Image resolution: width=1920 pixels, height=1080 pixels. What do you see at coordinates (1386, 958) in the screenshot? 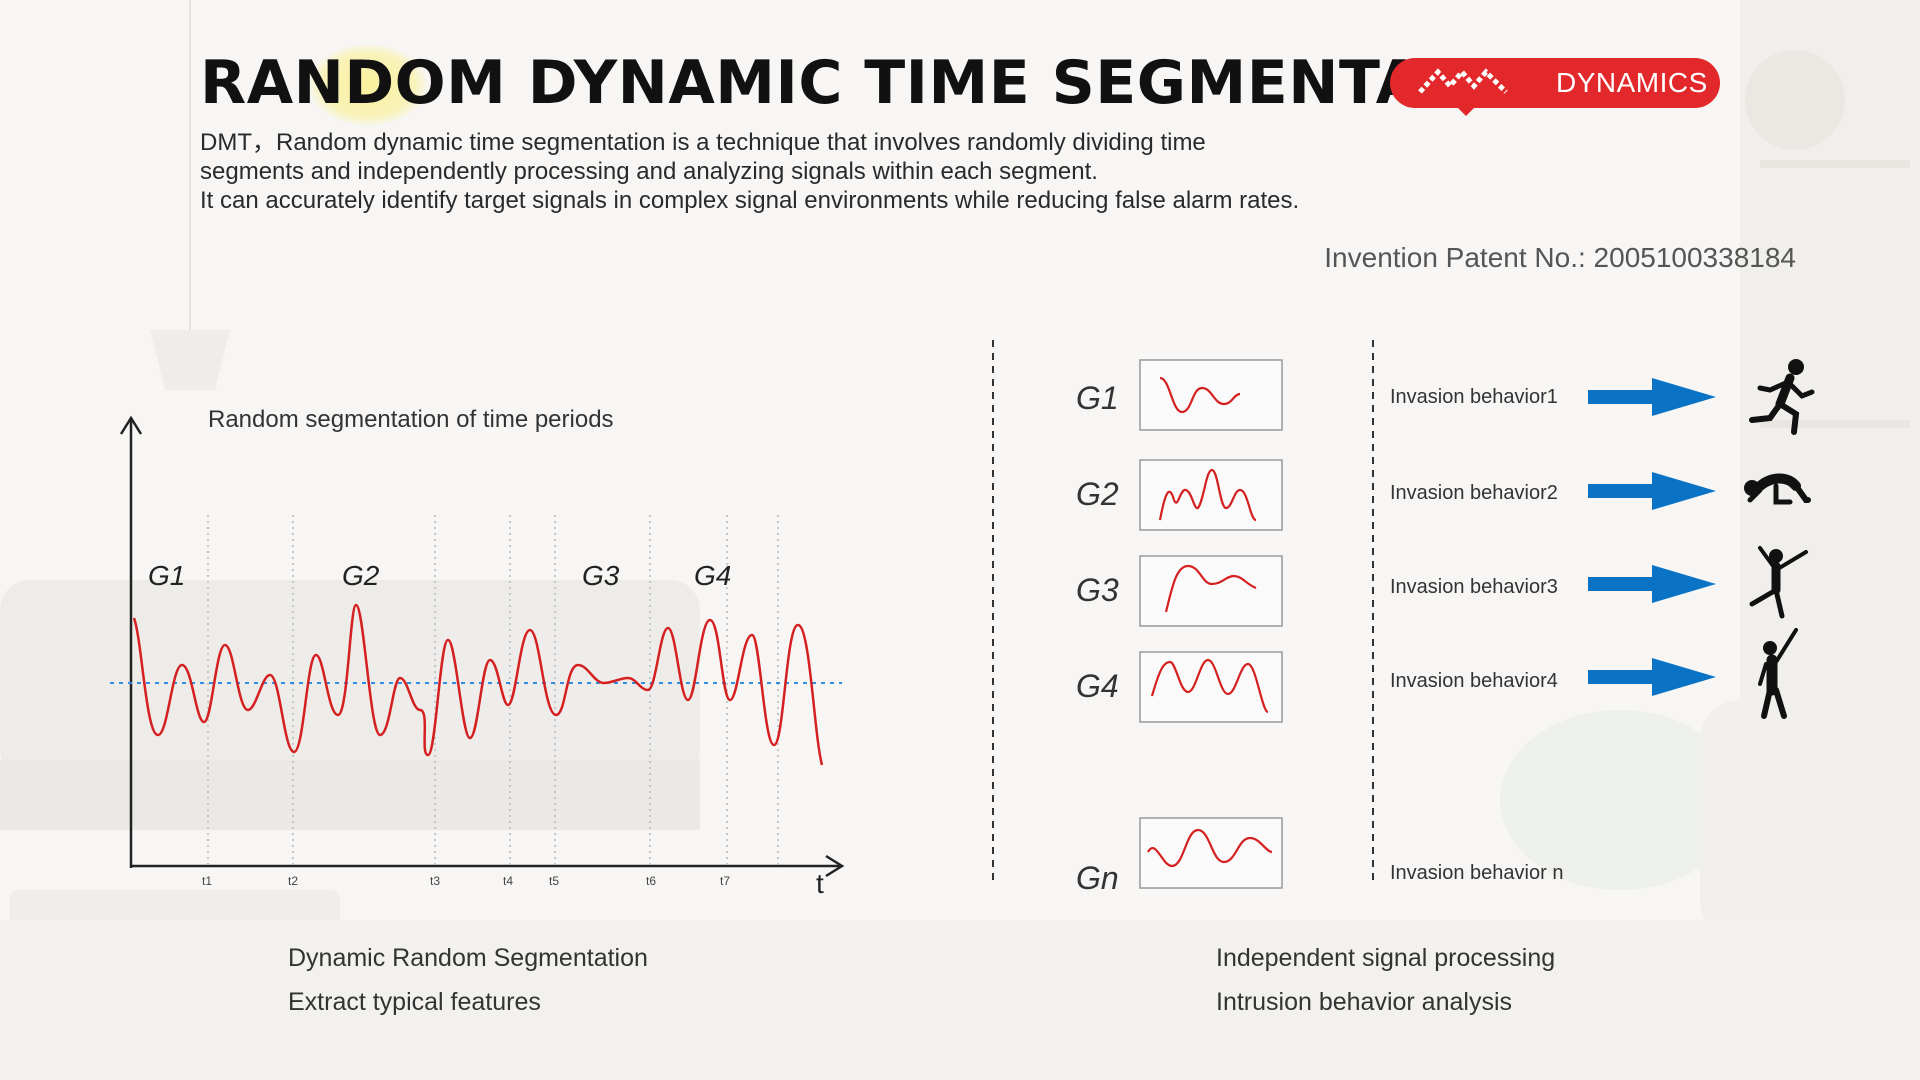
I see `caption-independent-processing: Independent signal processing` at bounding box center [1386, 958].